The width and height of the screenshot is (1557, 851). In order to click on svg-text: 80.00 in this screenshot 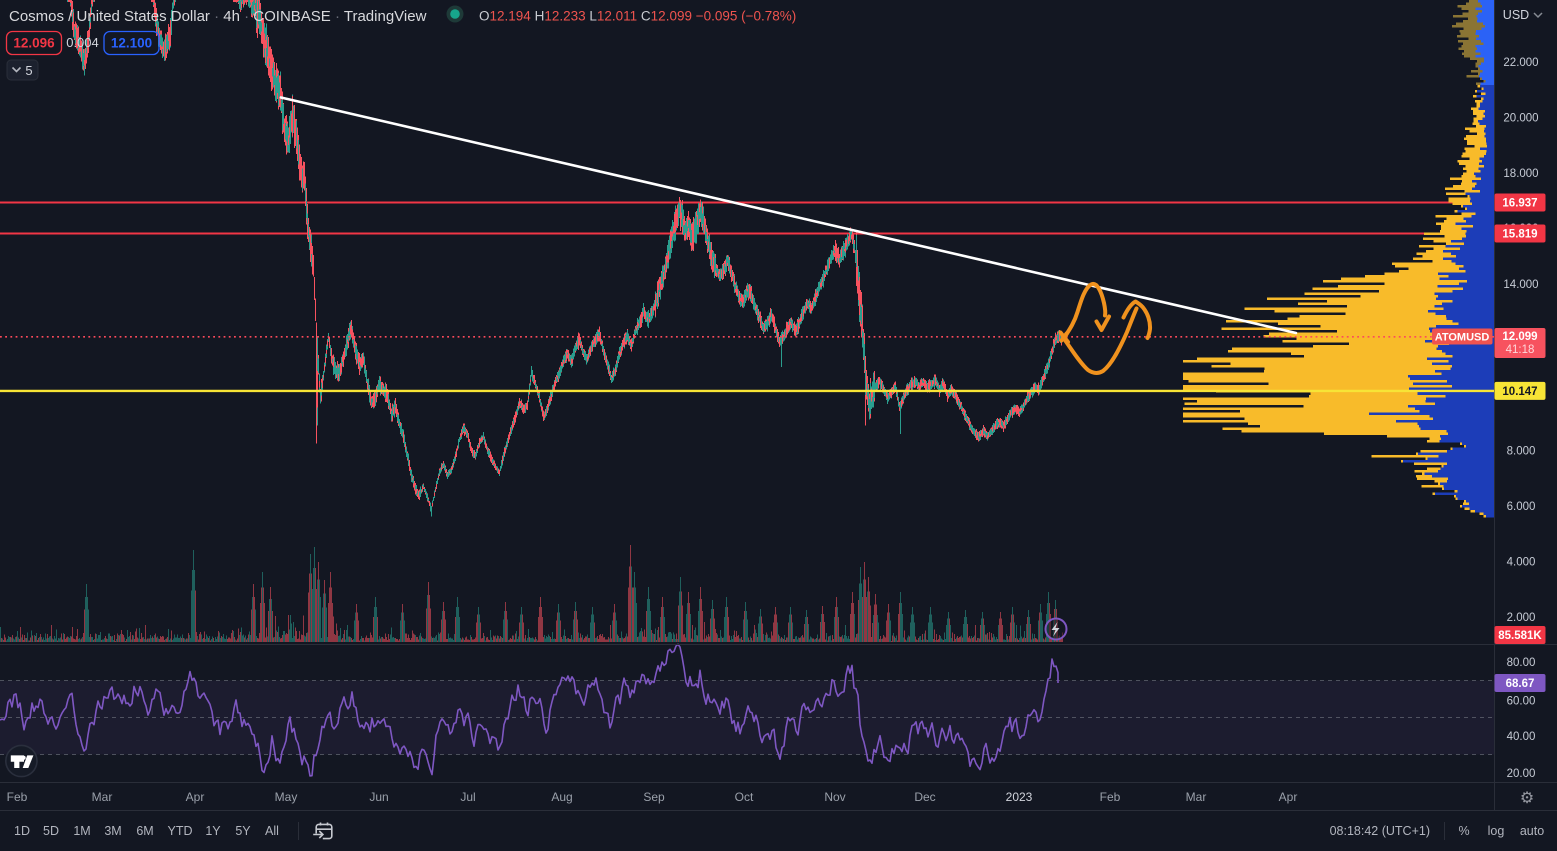, I will do `click(1521, 663)`.